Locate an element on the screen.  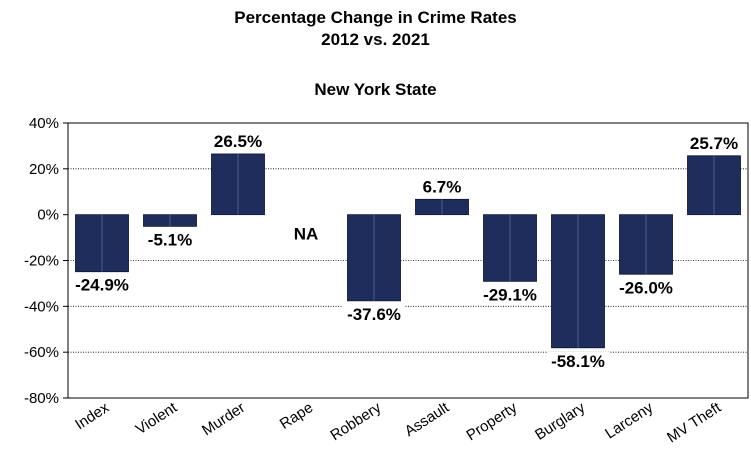
data-label: NA is located at coordinates (306, 234).